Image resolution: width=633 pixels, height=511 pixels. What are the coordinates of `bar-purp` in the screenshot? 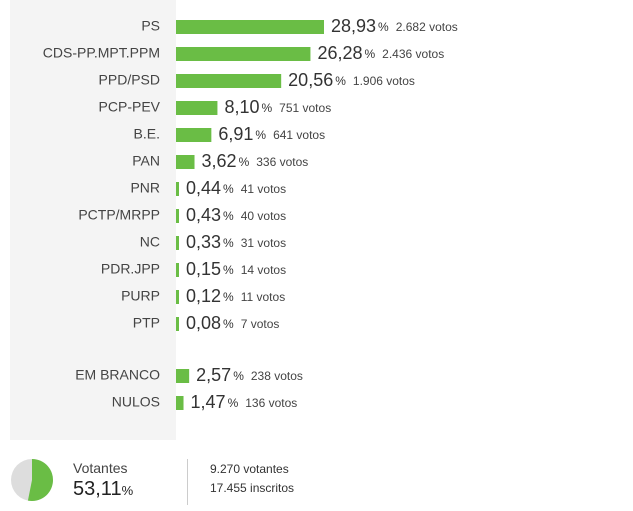 It's located at (177, 297).